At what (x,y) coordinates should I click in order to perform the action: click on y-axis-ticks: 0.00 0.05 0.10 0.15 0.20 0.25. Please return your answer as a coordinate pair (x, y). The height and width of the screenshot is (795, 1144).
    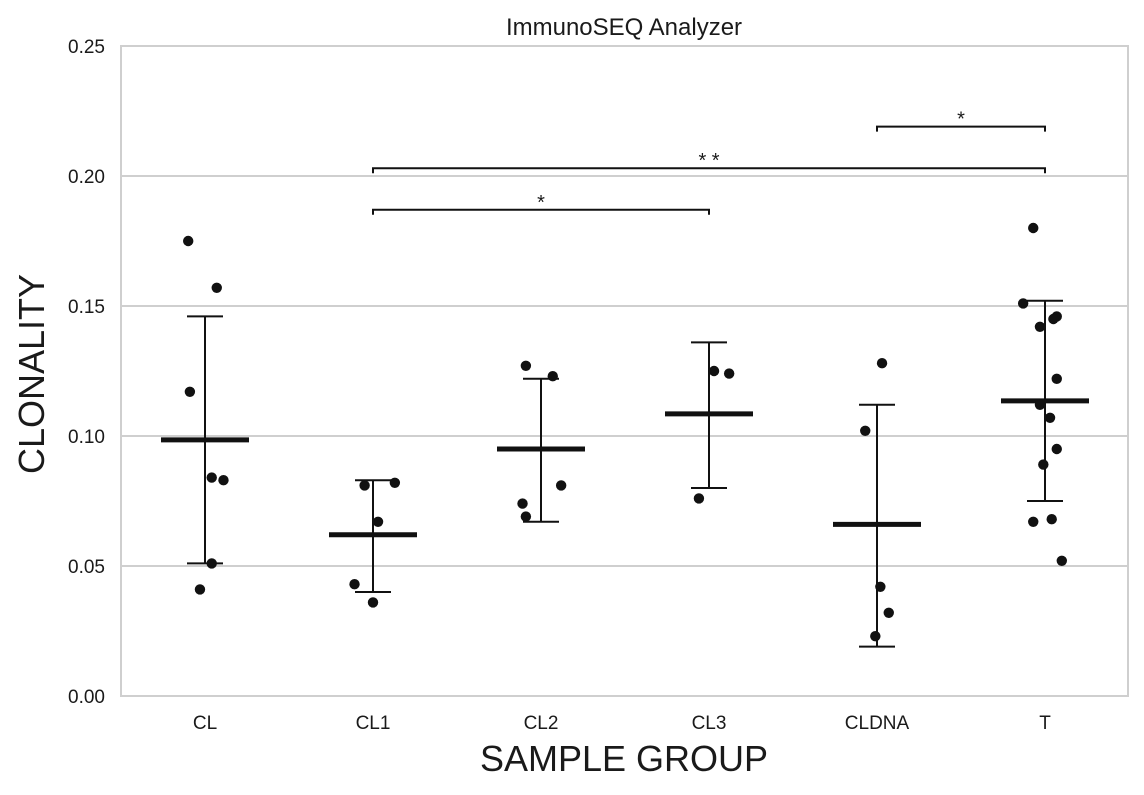
    Looking at the image, I should click on (86, 372).